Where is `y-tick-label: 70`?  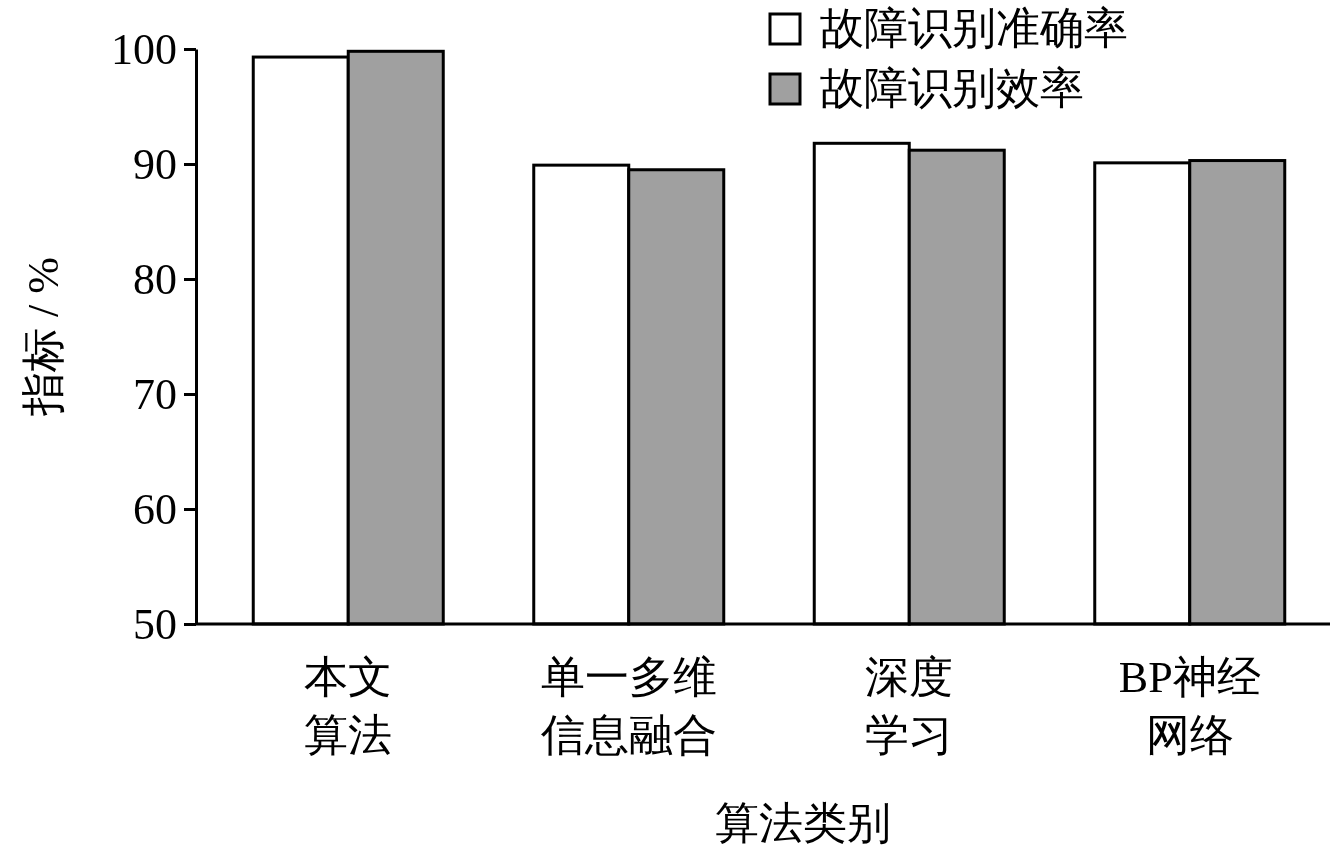 y-tick-label: 70 is located at coordinates (155, 394).